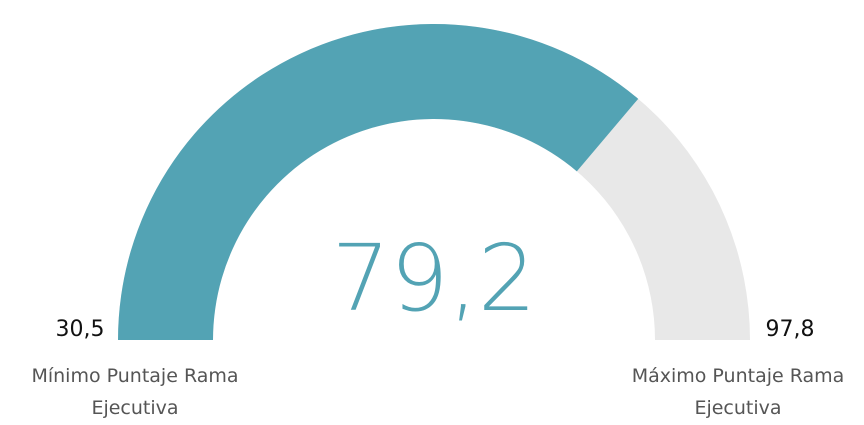 This screenshot has height=425, width=864. What do you see at coordinates (790, 329) in the screenshot?
I see `max-label: 97,8` at bounding box center [790, 329].